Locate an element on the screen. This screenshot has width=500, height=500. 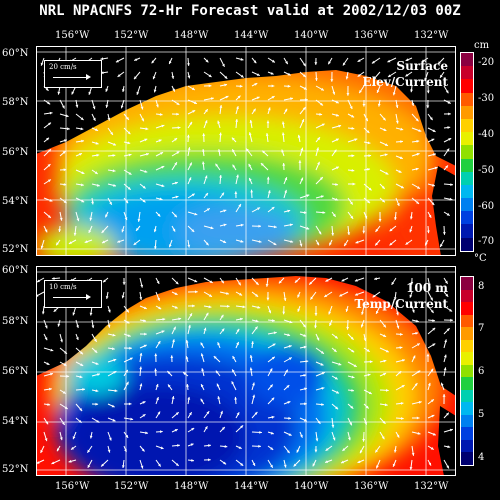
lon-label: 144°W is located at coordinates (251, 35).